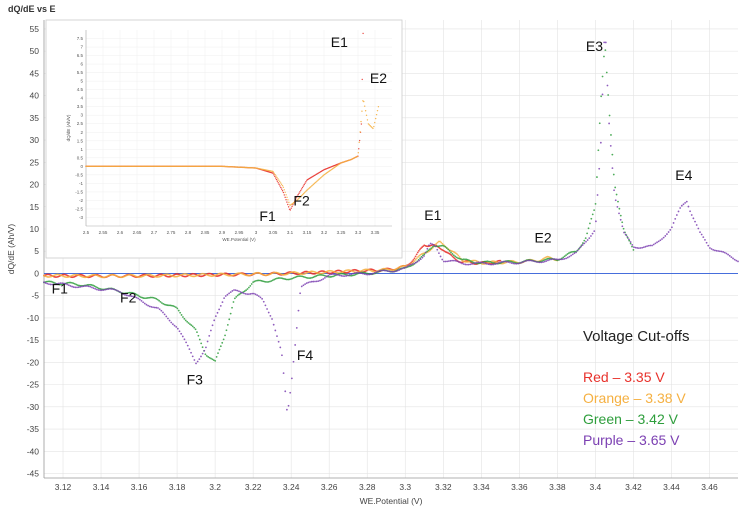 The height and width of the screenshot is (521, 750). Describe the element at coordinates (367, 487) in the screenshot. I see `x-tick-label: 3.28` at that location.